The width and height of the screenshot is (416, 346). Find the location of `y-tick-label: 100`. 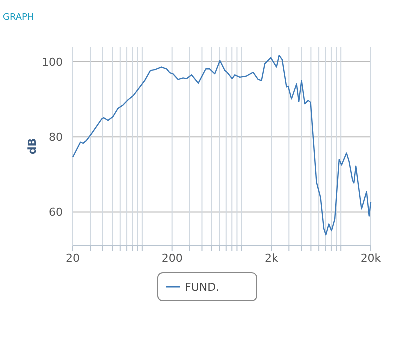

y-tick-label: 100 is located at coordinates (52, 63).